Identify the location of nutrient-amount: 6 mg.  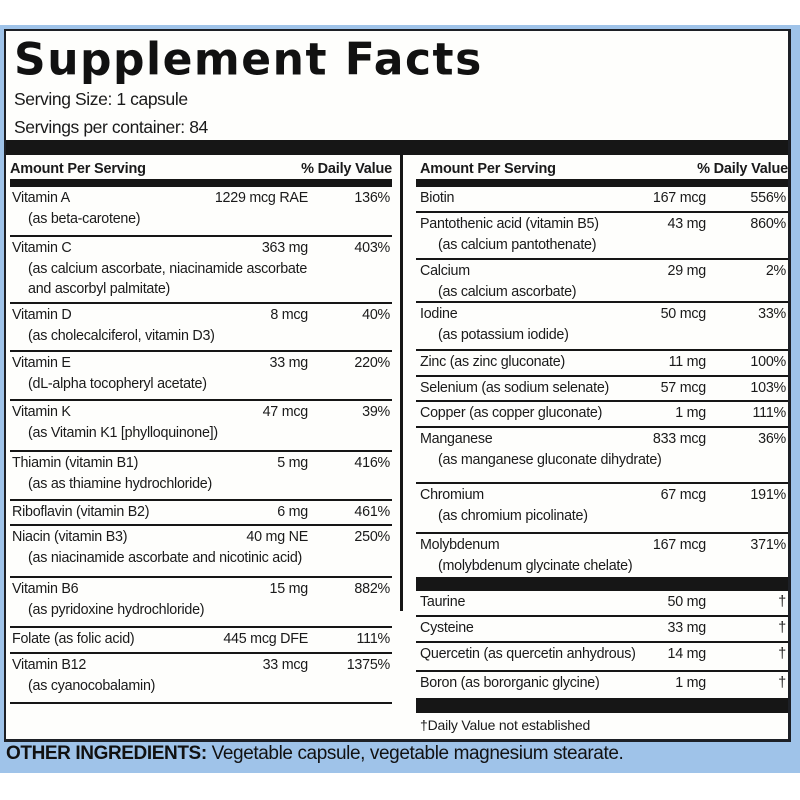
(292, 512).